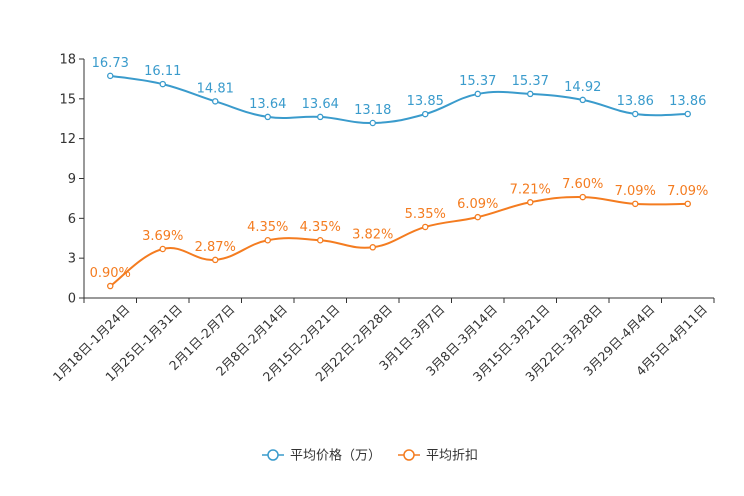  Describe the element at coordinates (72, 219) in the screenshot. I see `y-tick-label: 6` at that location.